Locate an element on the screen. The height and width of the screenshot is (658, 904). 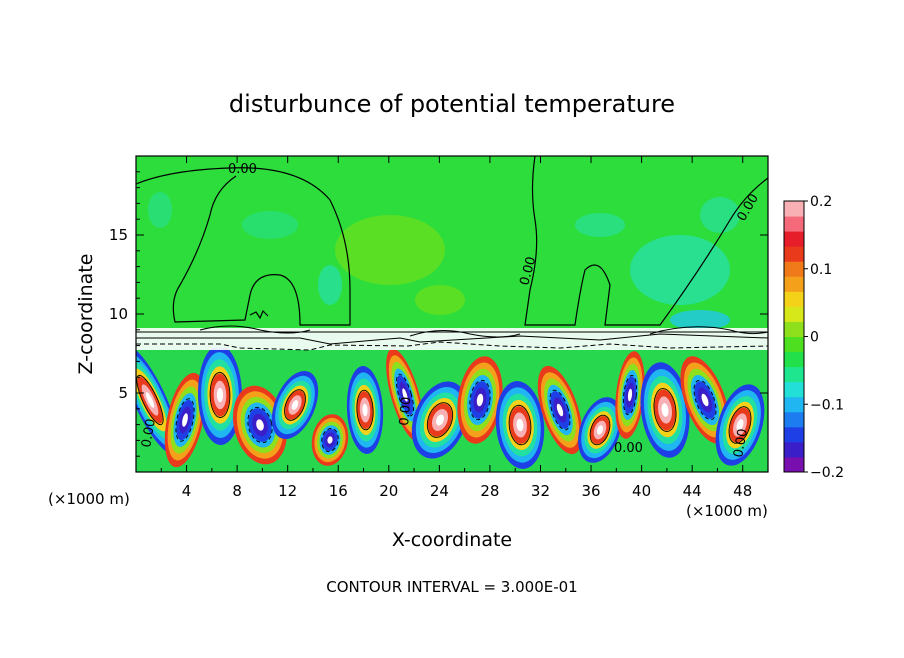
y-tick-label: 10 is located at coordinates (118, 314).